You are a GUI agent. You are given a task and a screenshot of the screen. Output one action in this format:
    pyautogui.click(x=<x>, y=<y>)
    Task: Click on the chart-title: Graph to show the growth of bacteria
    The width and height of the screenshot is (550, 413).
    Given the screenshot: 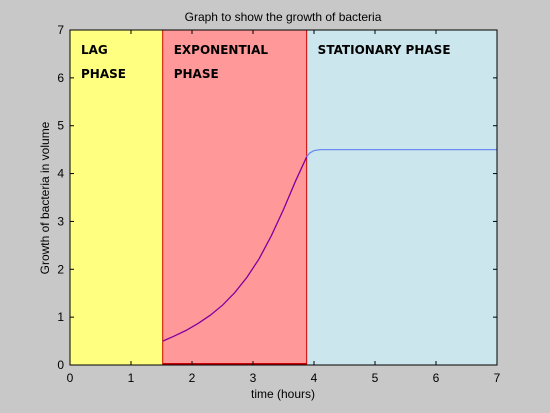 What is the action you would take?
    pyautogui.click(x=283, y=17)
    